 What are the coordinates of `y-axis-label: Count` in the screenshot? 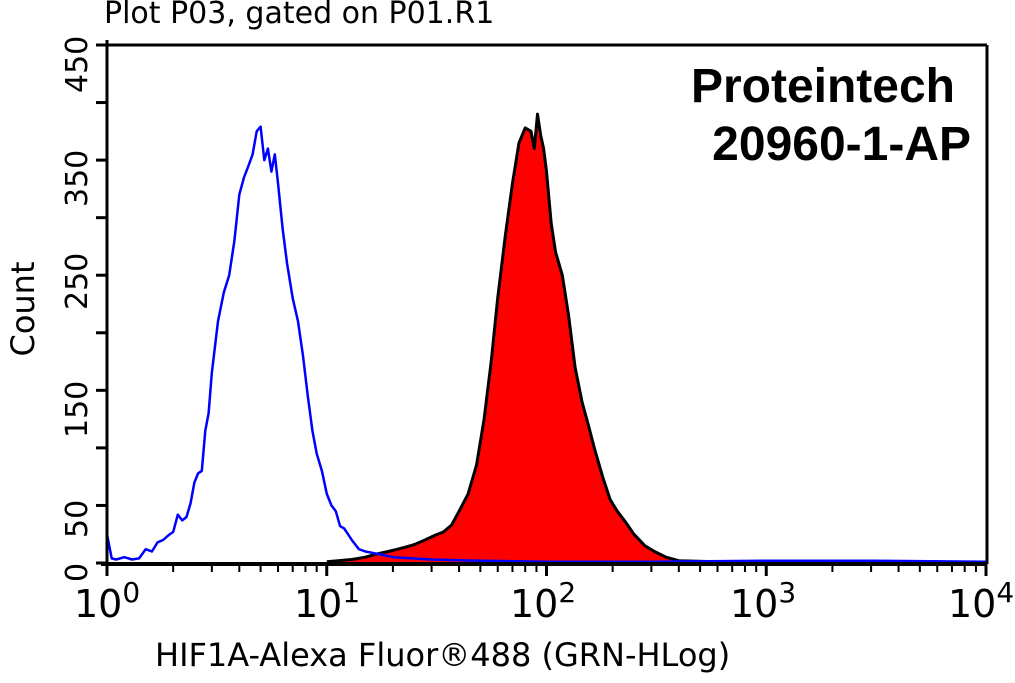 It's located at (23, 309).